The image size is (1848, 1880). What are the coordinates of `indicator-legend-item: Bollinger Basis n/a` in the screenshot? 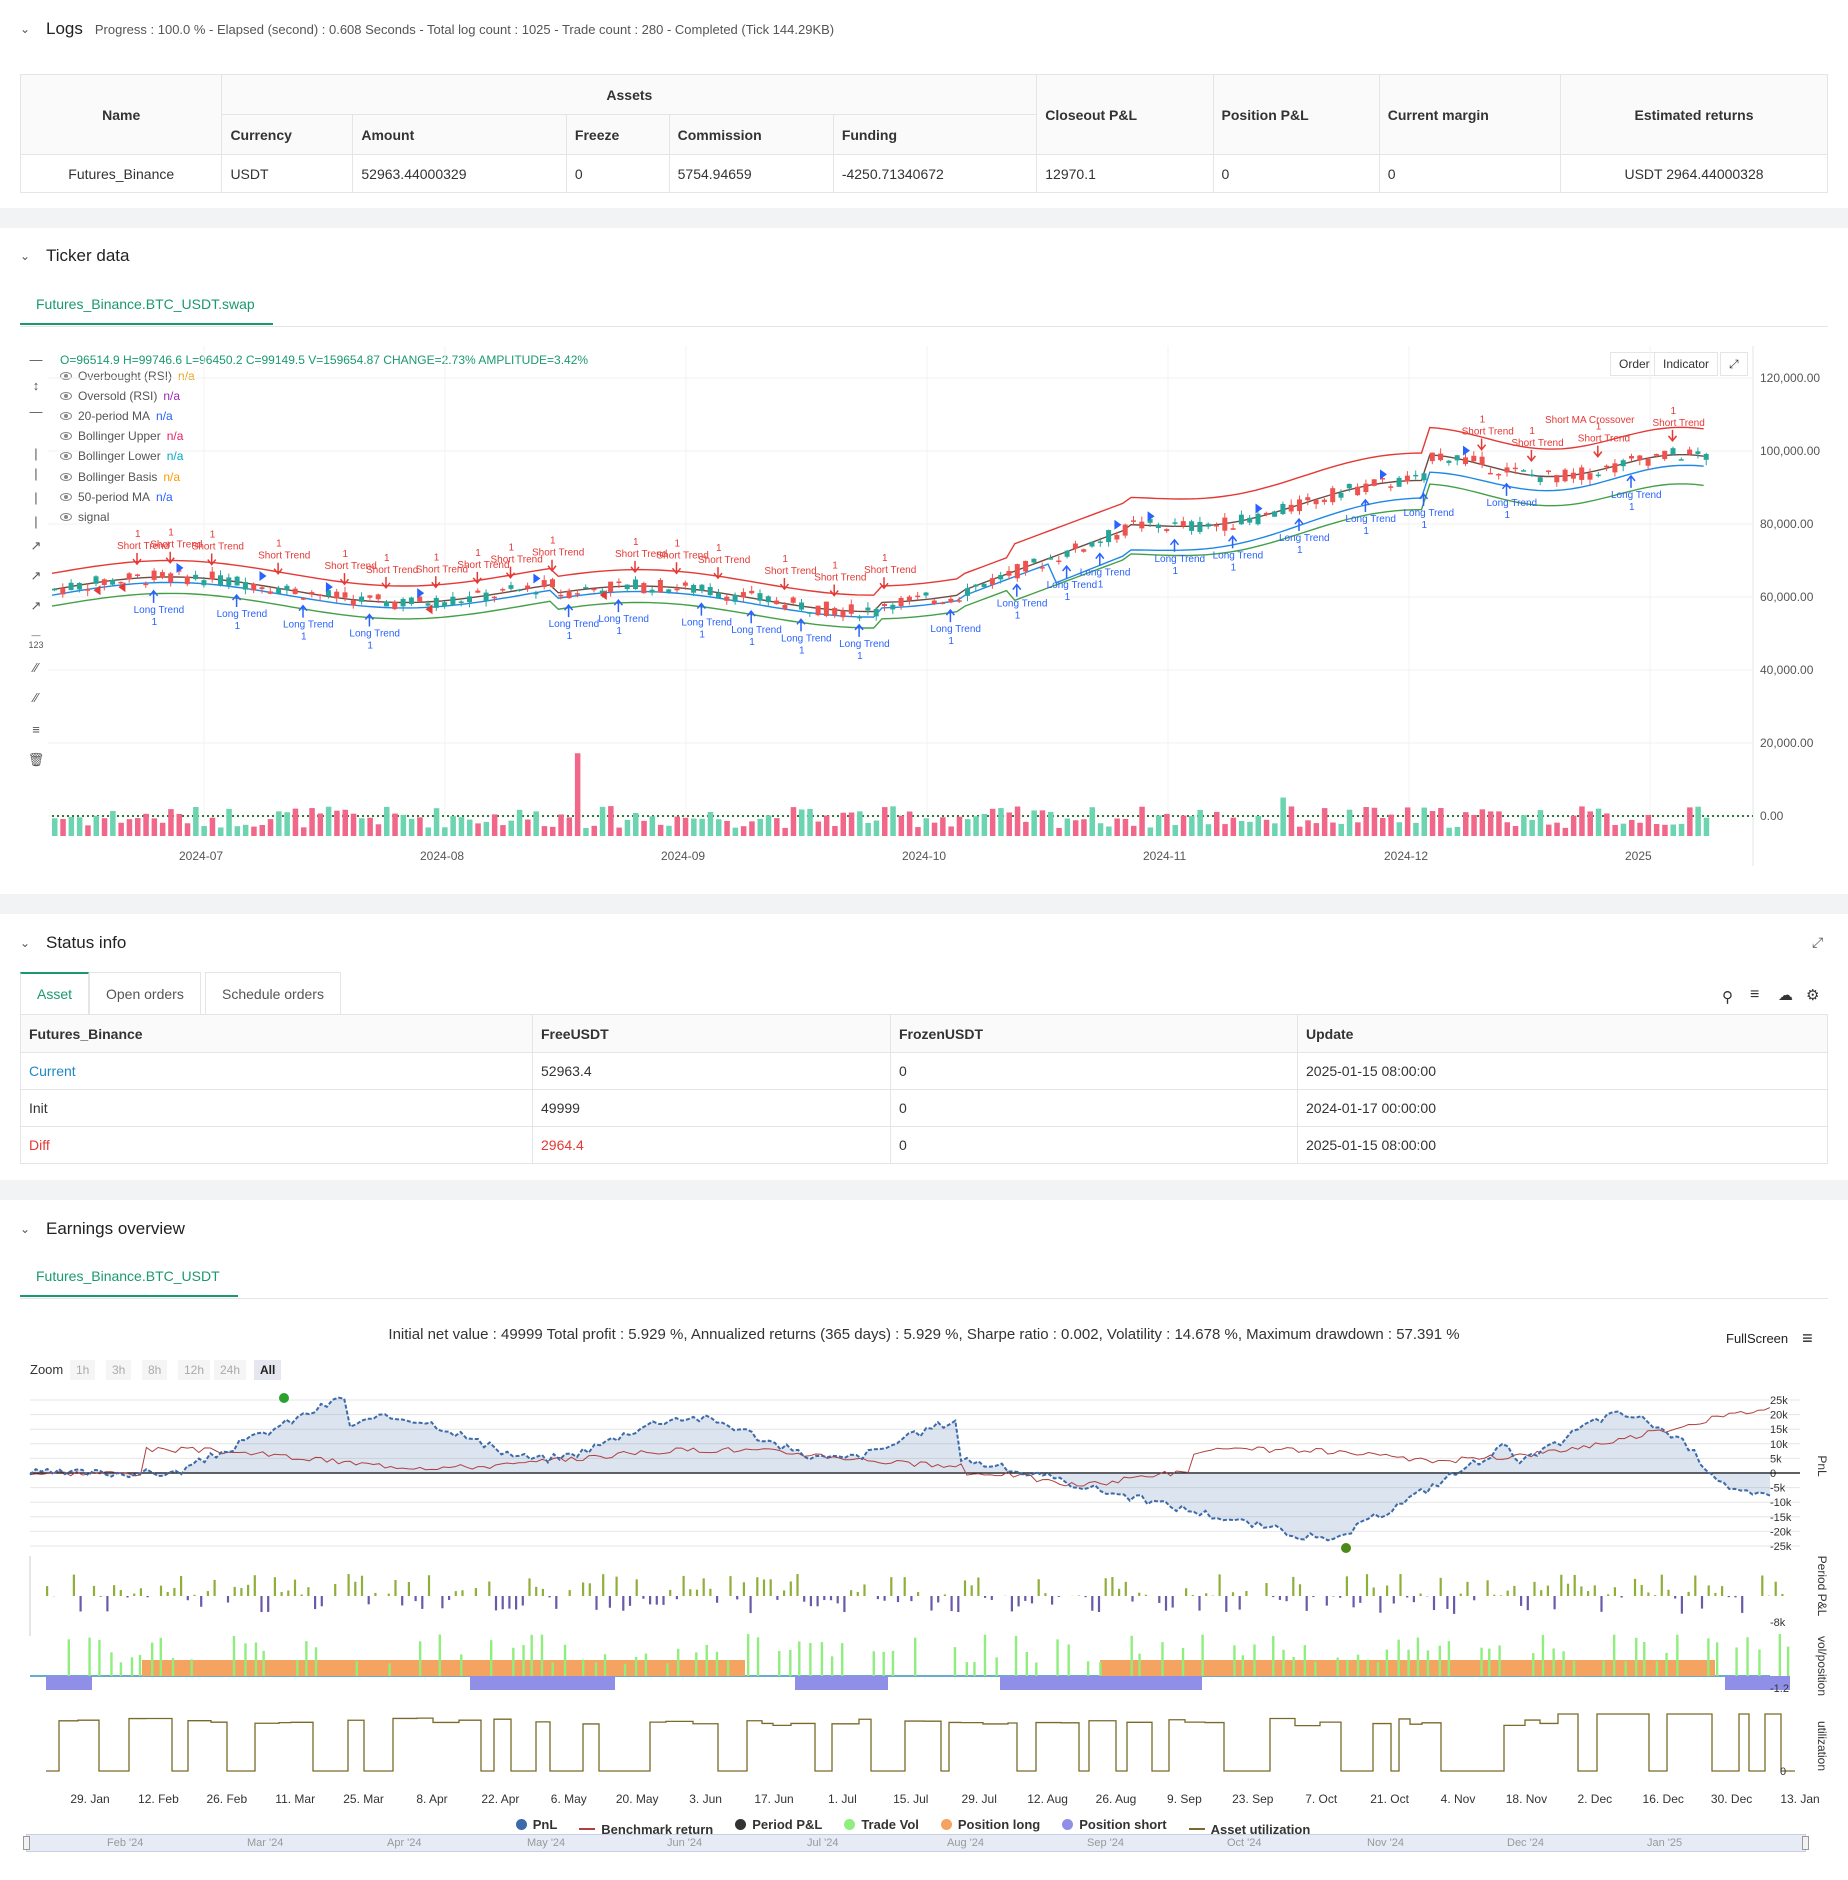 It's located at (120, 477).